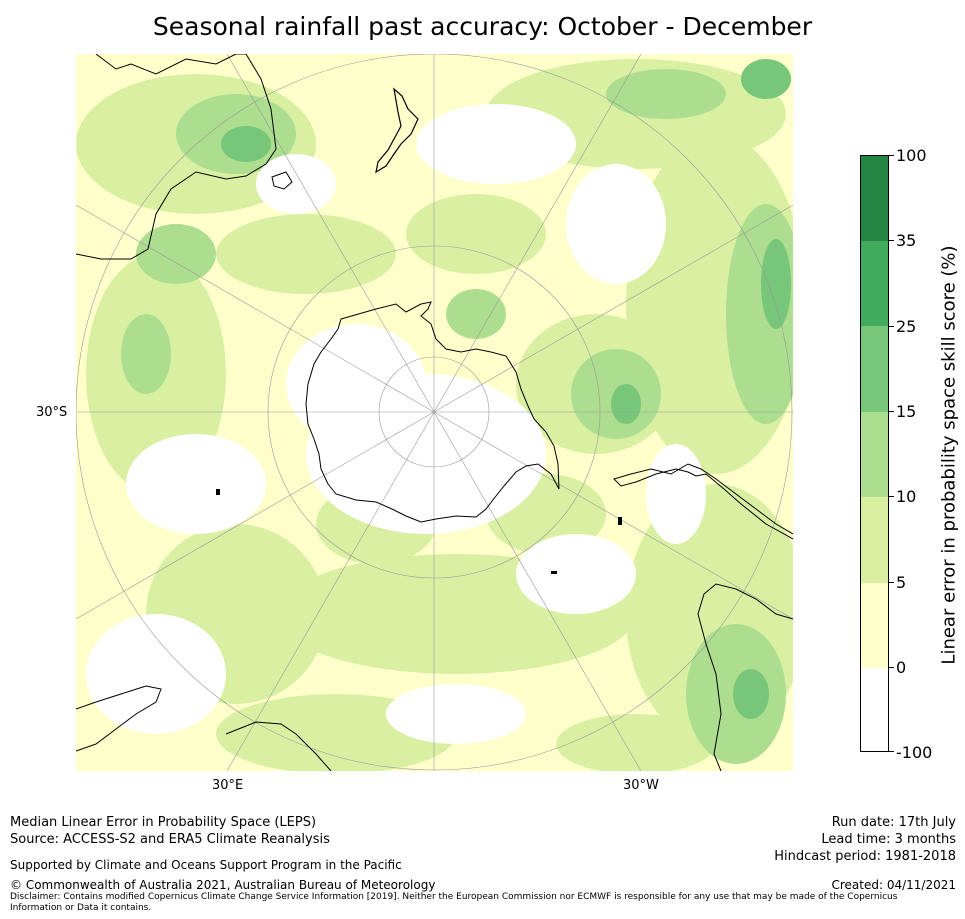 Image resolution: width=965 pixels, height=919 pixels. I want to click on tasmania-outline, so click(282, 180).